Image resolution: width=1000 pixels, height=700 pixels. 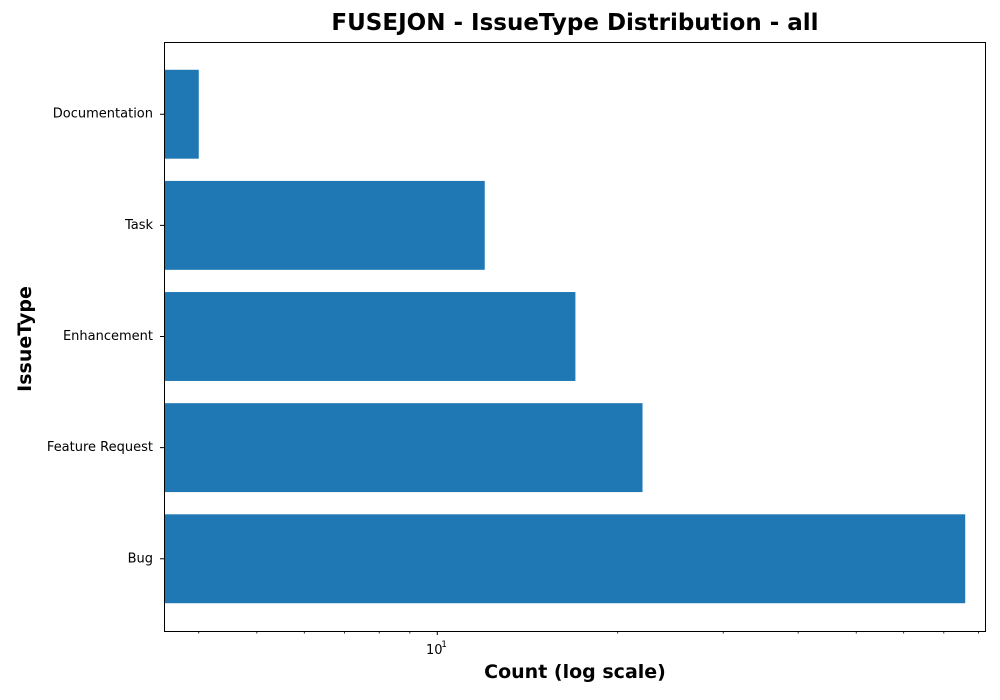 I want to click on y-tick-label: Bug, so click(x=140, y=558).